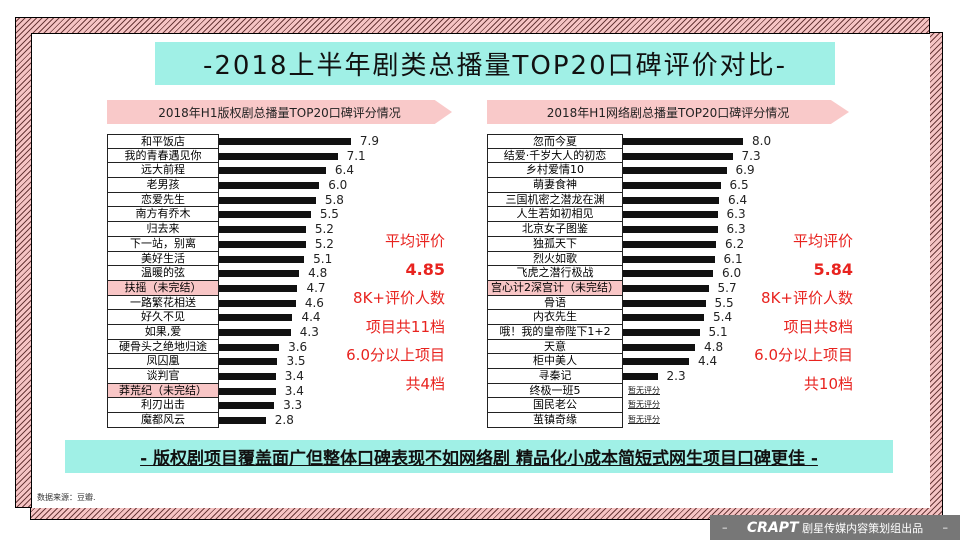  What do you see at coordinates (495, 63) in the screenshot?
I see `page-title: -2018上半年剧类总播量TOP20口碑评价对比-` at bounding box center [495, 63].